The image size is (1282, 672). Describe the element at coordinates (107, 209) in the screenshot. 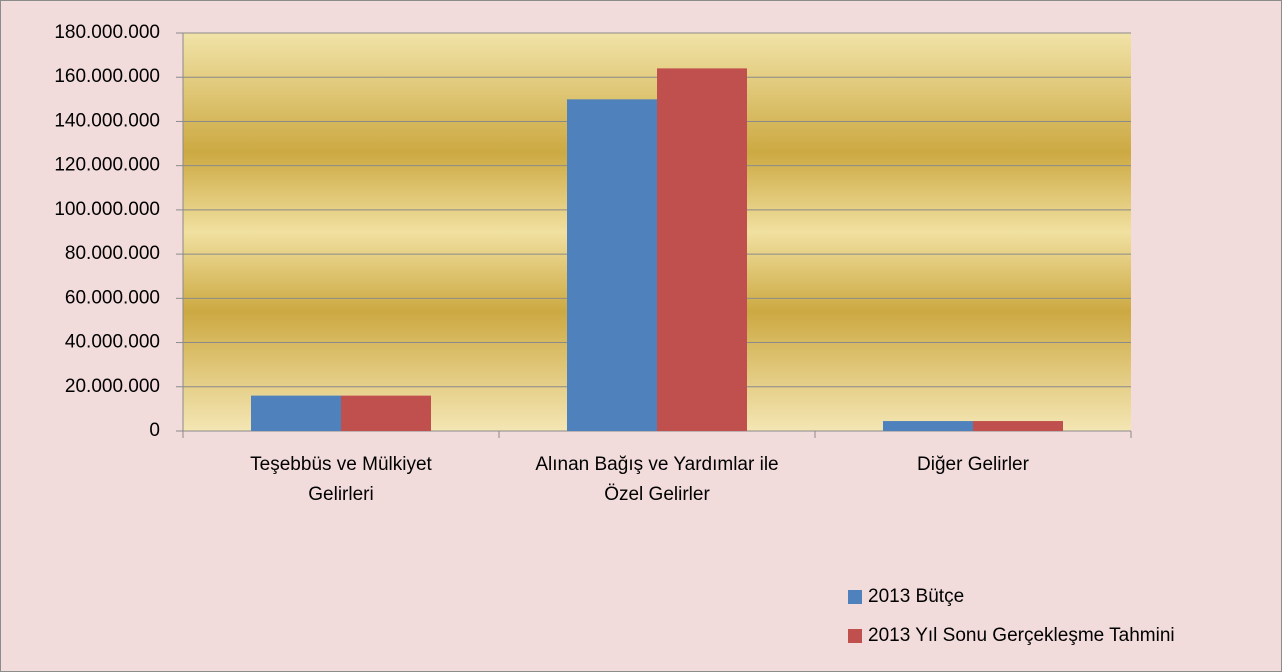

I see `y-tick-label: 100.000.000` at that location.